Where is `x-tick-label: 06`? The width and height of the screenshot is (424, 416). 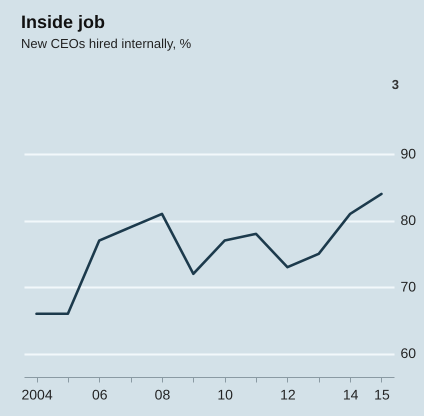 x-tick-label: 06 is located at coordinates (100, 394).